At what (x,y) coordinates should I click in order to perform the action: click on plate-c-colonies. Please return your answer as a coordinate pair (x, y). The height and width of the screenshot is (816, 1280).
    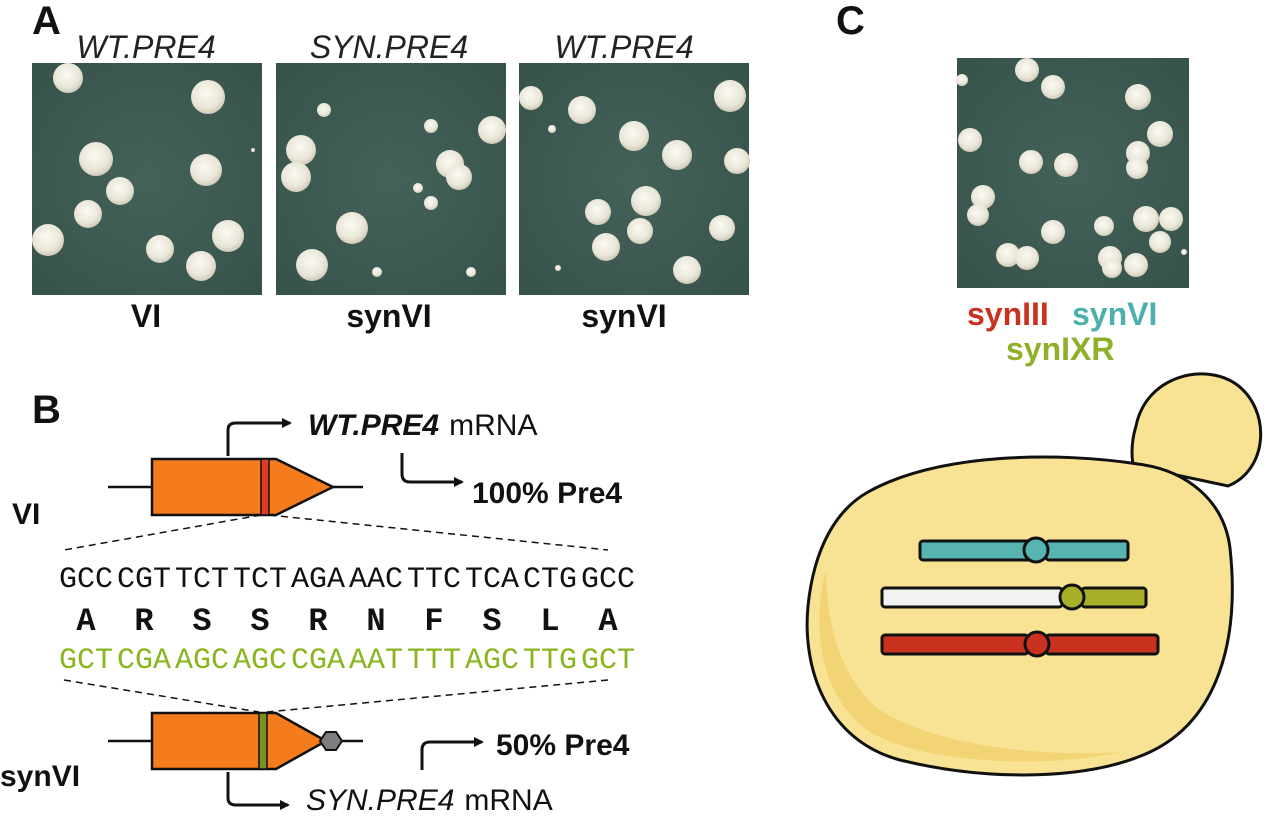
    Looking at the image, I should click on (1071, 168).